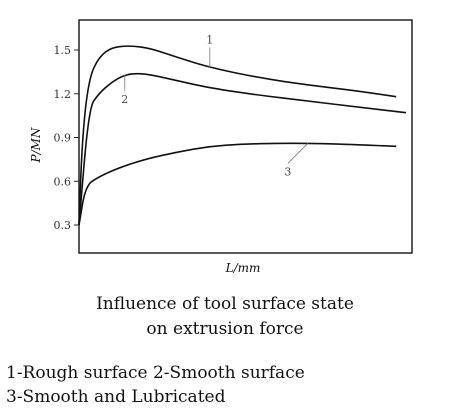 This screenshot has height=413, width=450. Describe the element at coordinates (215, 106) in the screenshot. I see `series-labels: 1 2 3` at that location.